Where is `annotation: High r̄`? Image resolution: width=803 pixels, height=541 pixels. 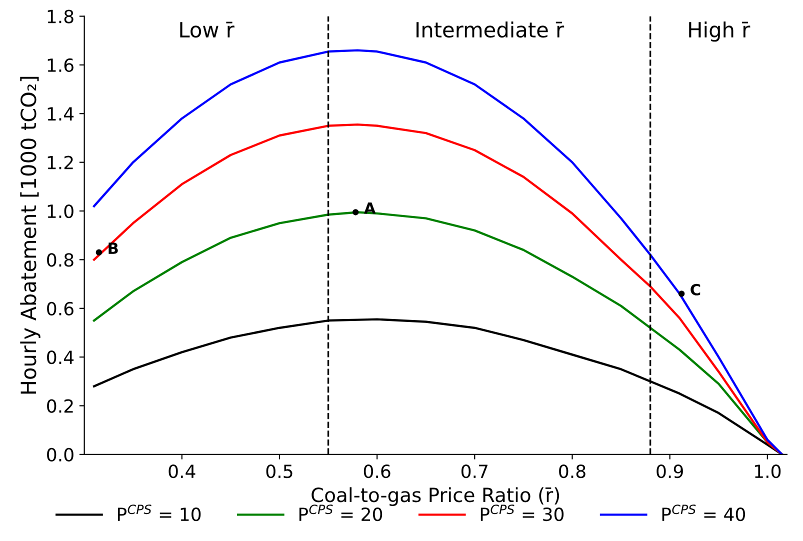
annotation: High r̄ is located at coordinates (719, 31).